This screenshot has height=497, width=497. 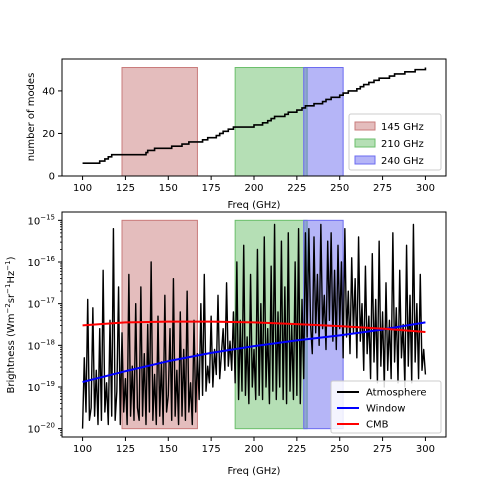 I want to click on bottom-x-tick-label: 175, so click(x=211, y=449).